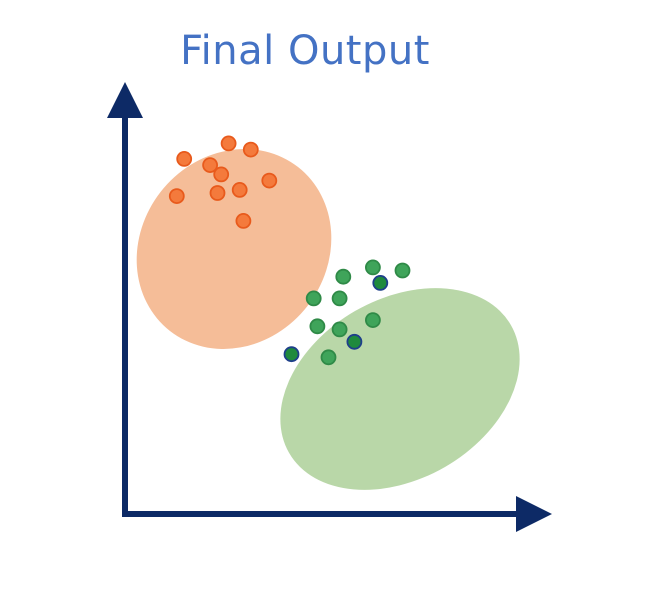 The image size is (657, 608). Describe the element at coordinates (234, 249) in the screenshot. I see `cluster-orange-region` at that location.